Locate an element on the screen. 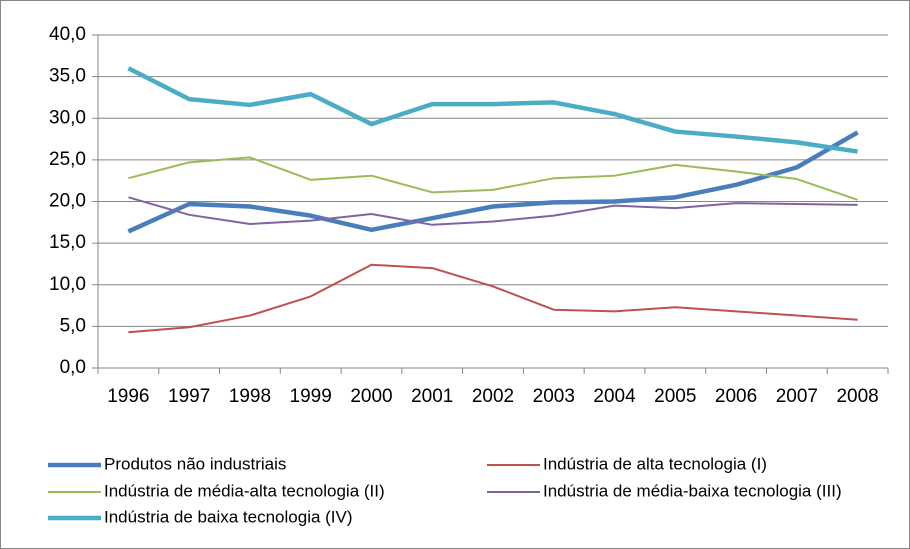 Image resolution: width=910 pixels, height=549 pixels. y-tick-label: 20,0 is located at coordinates (67, 201).